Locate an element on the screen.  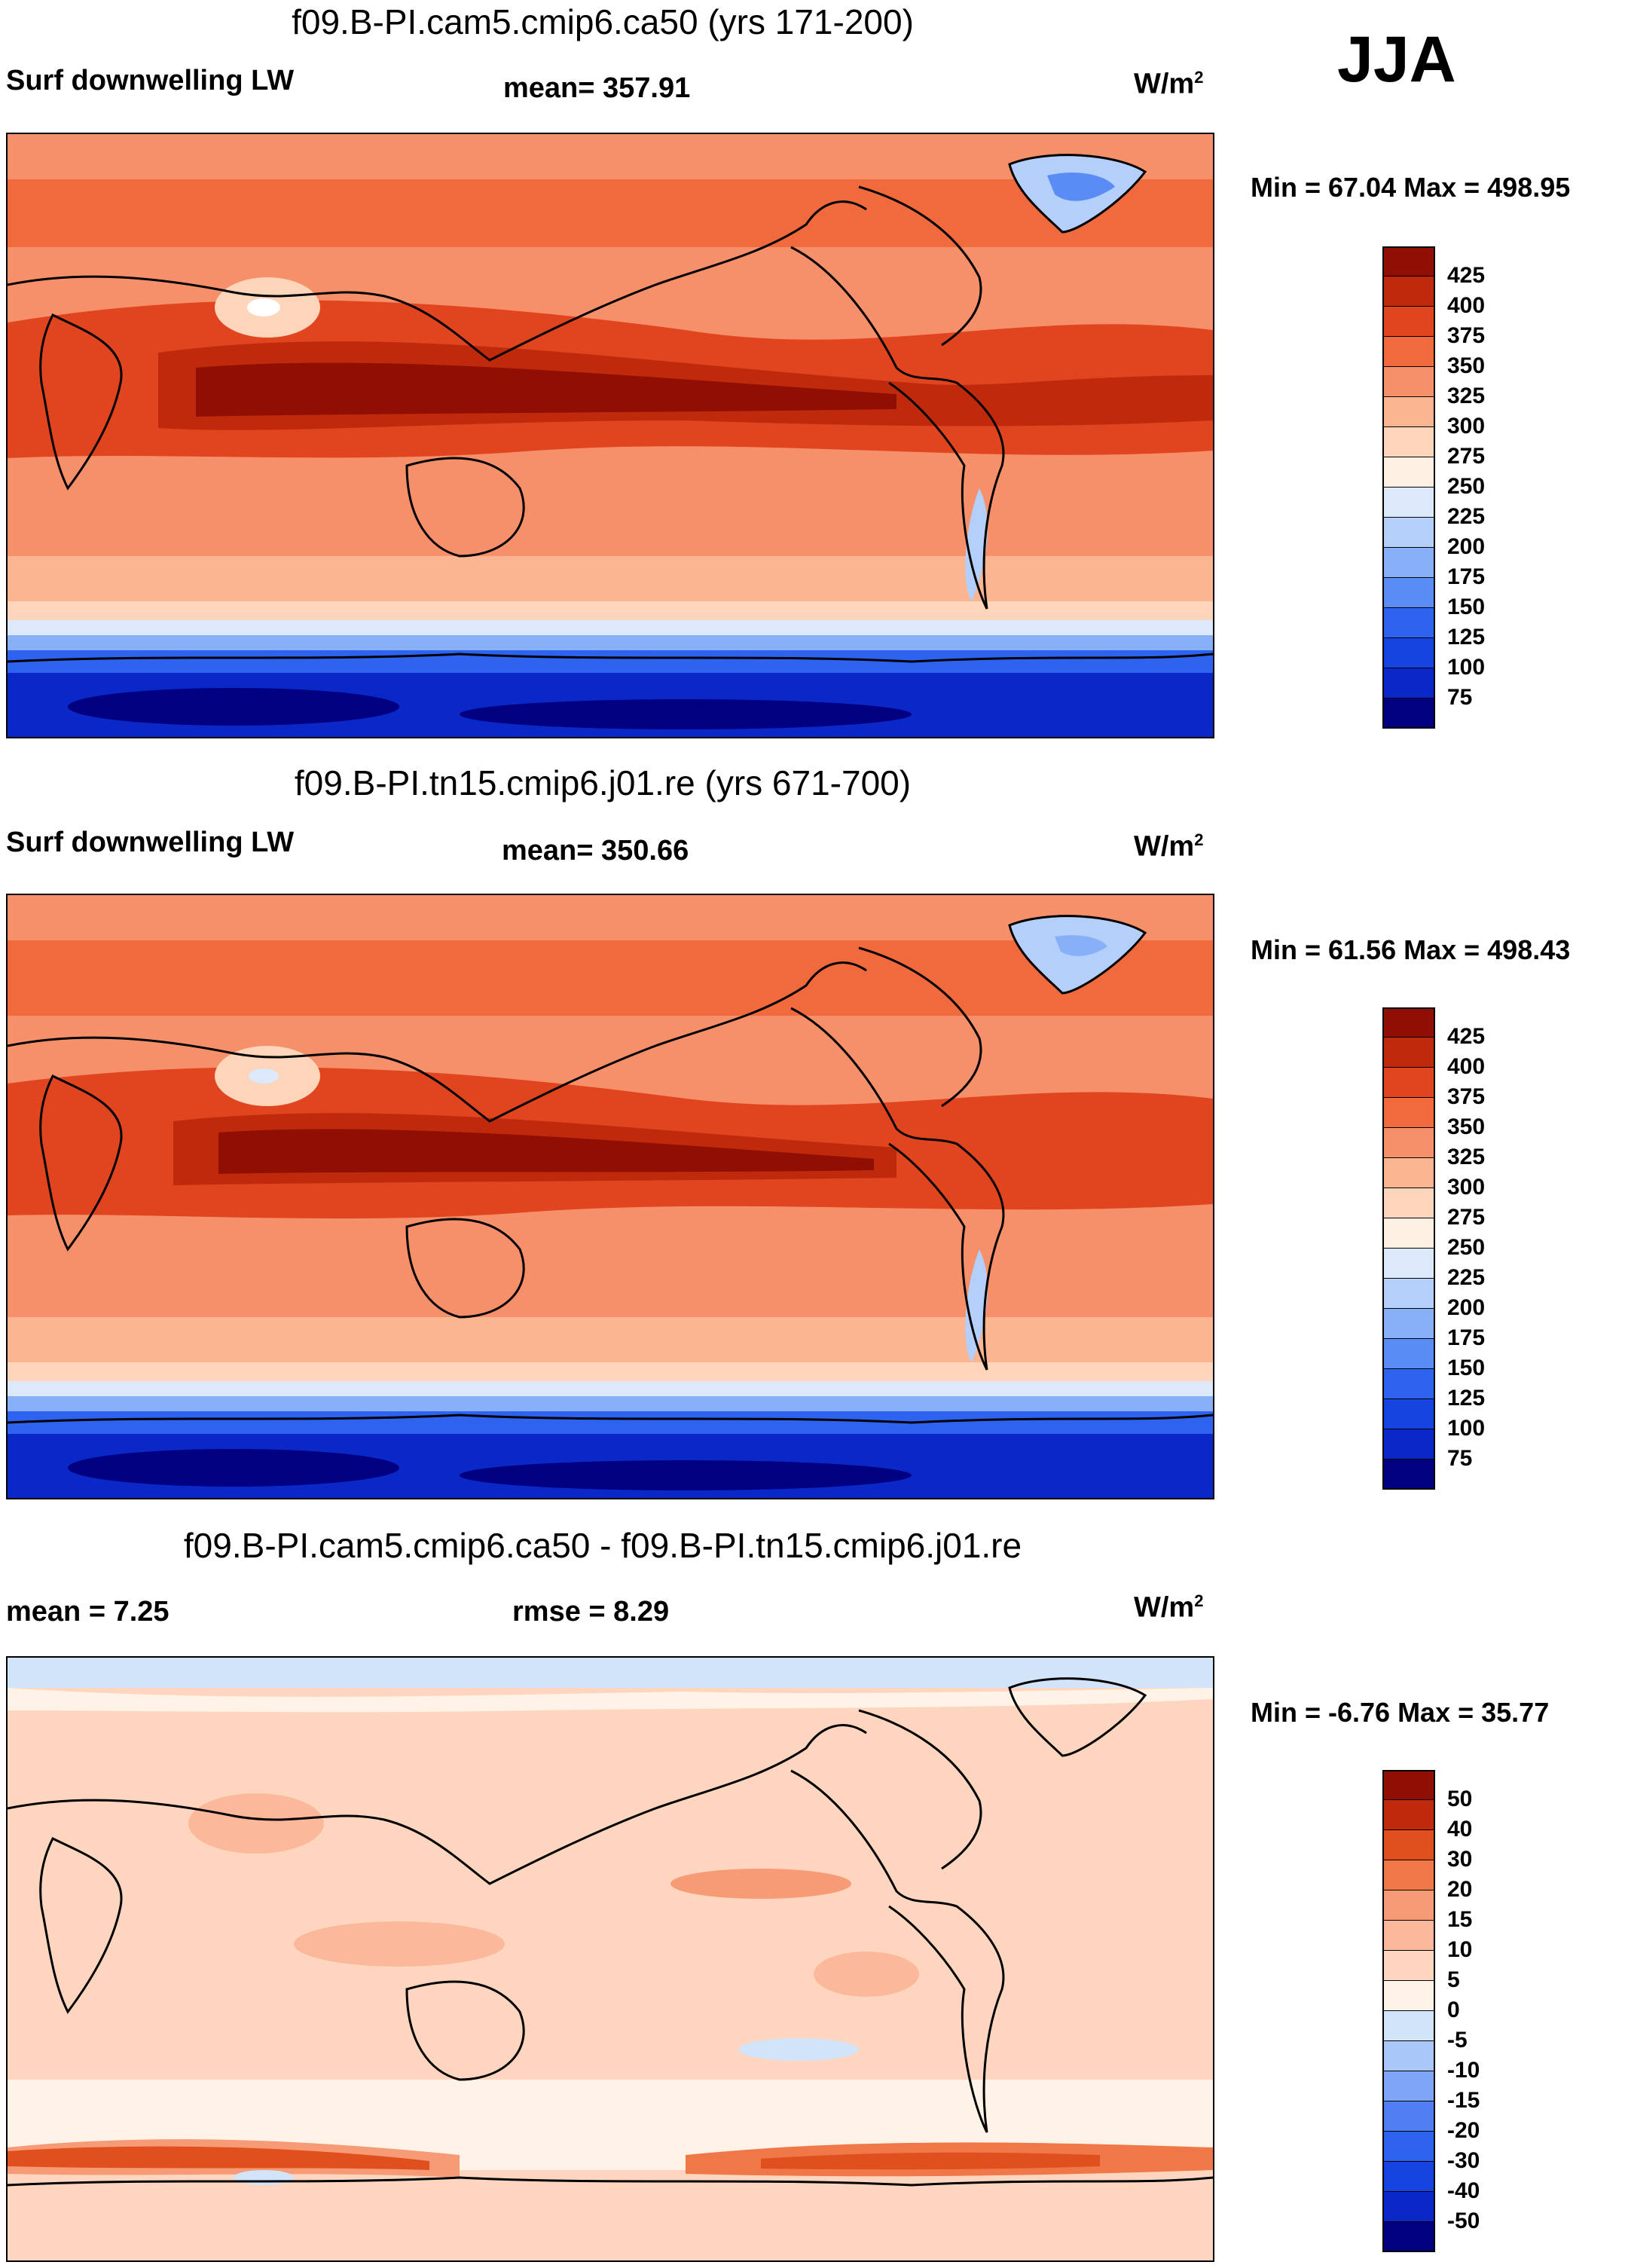
panel2-colorbar-tick-label: 350 is located at coordinates (1466, 1126).